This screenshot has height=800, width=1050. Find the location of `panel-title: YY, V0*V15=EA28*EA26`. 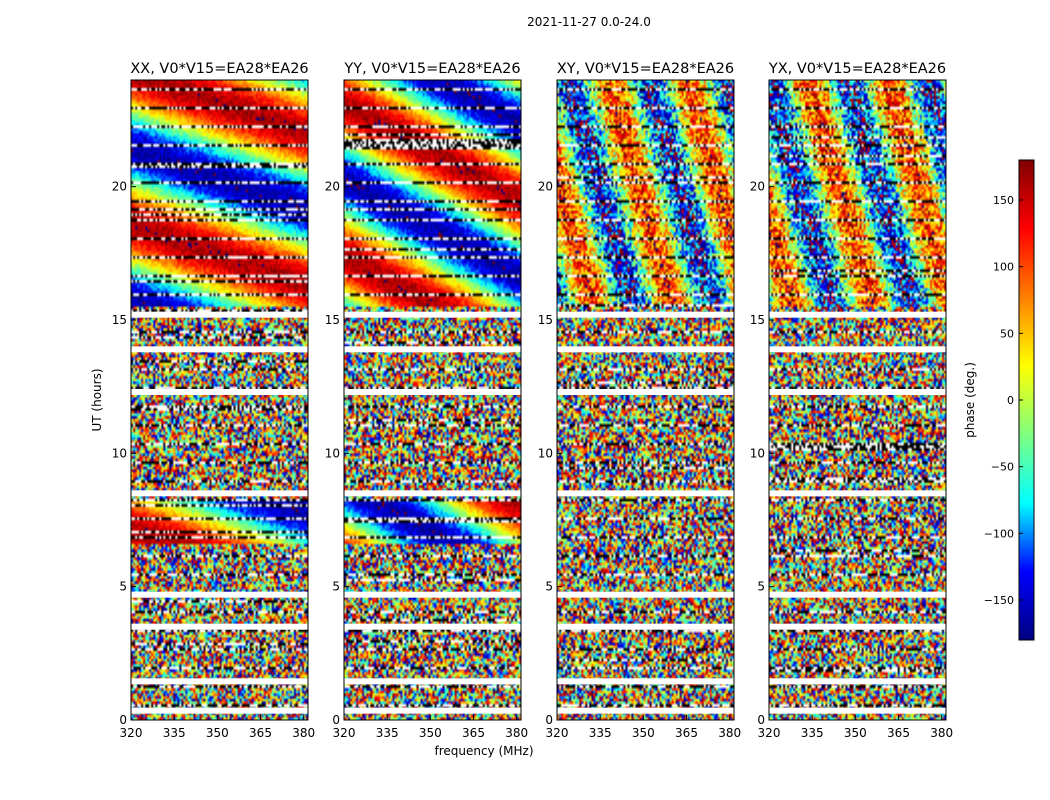

panel-title: YY, V0*V15=EA28*EA26 is located at coordinates (431, 69).